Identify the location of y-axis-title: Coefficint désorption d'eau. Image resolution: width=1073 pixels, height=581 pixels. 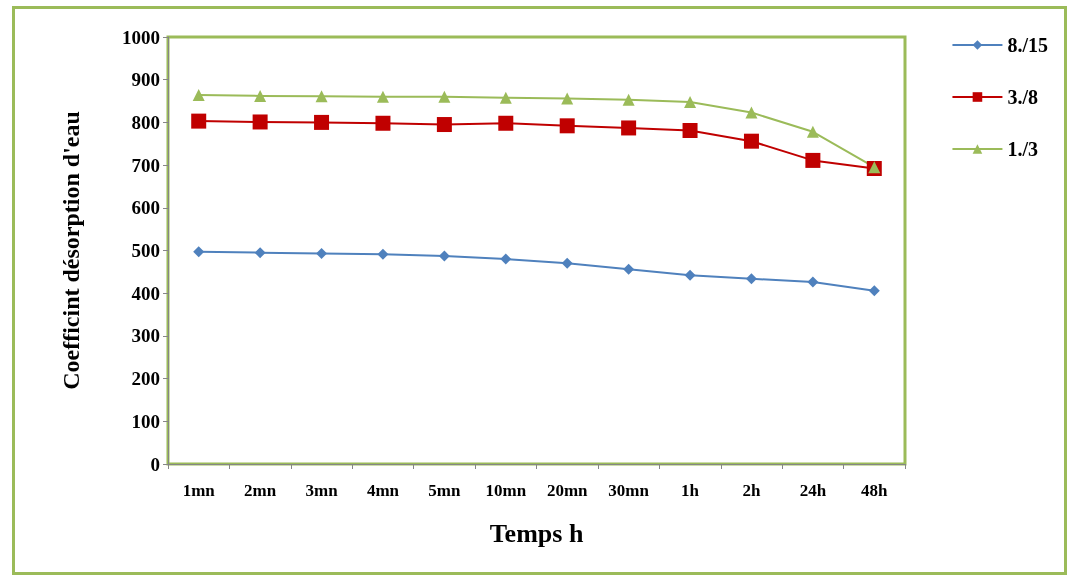
(71, 250).